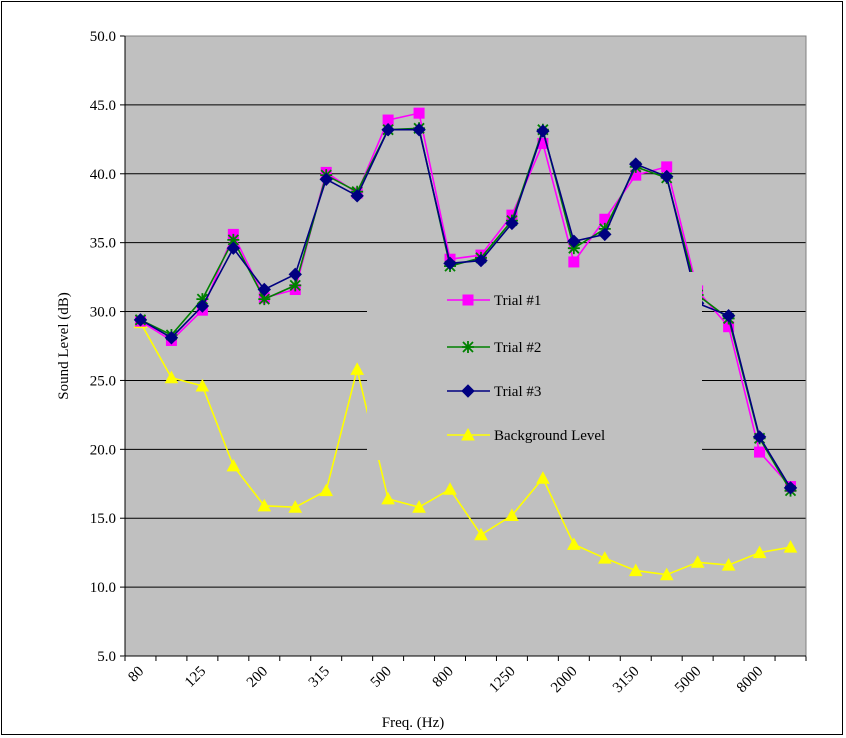 This screenshot has height=738, width=846. What do you see at coordinates (502, 680) in the screenshot?
I see `x-tick-label: 1250` at bounding box center [502, 680].